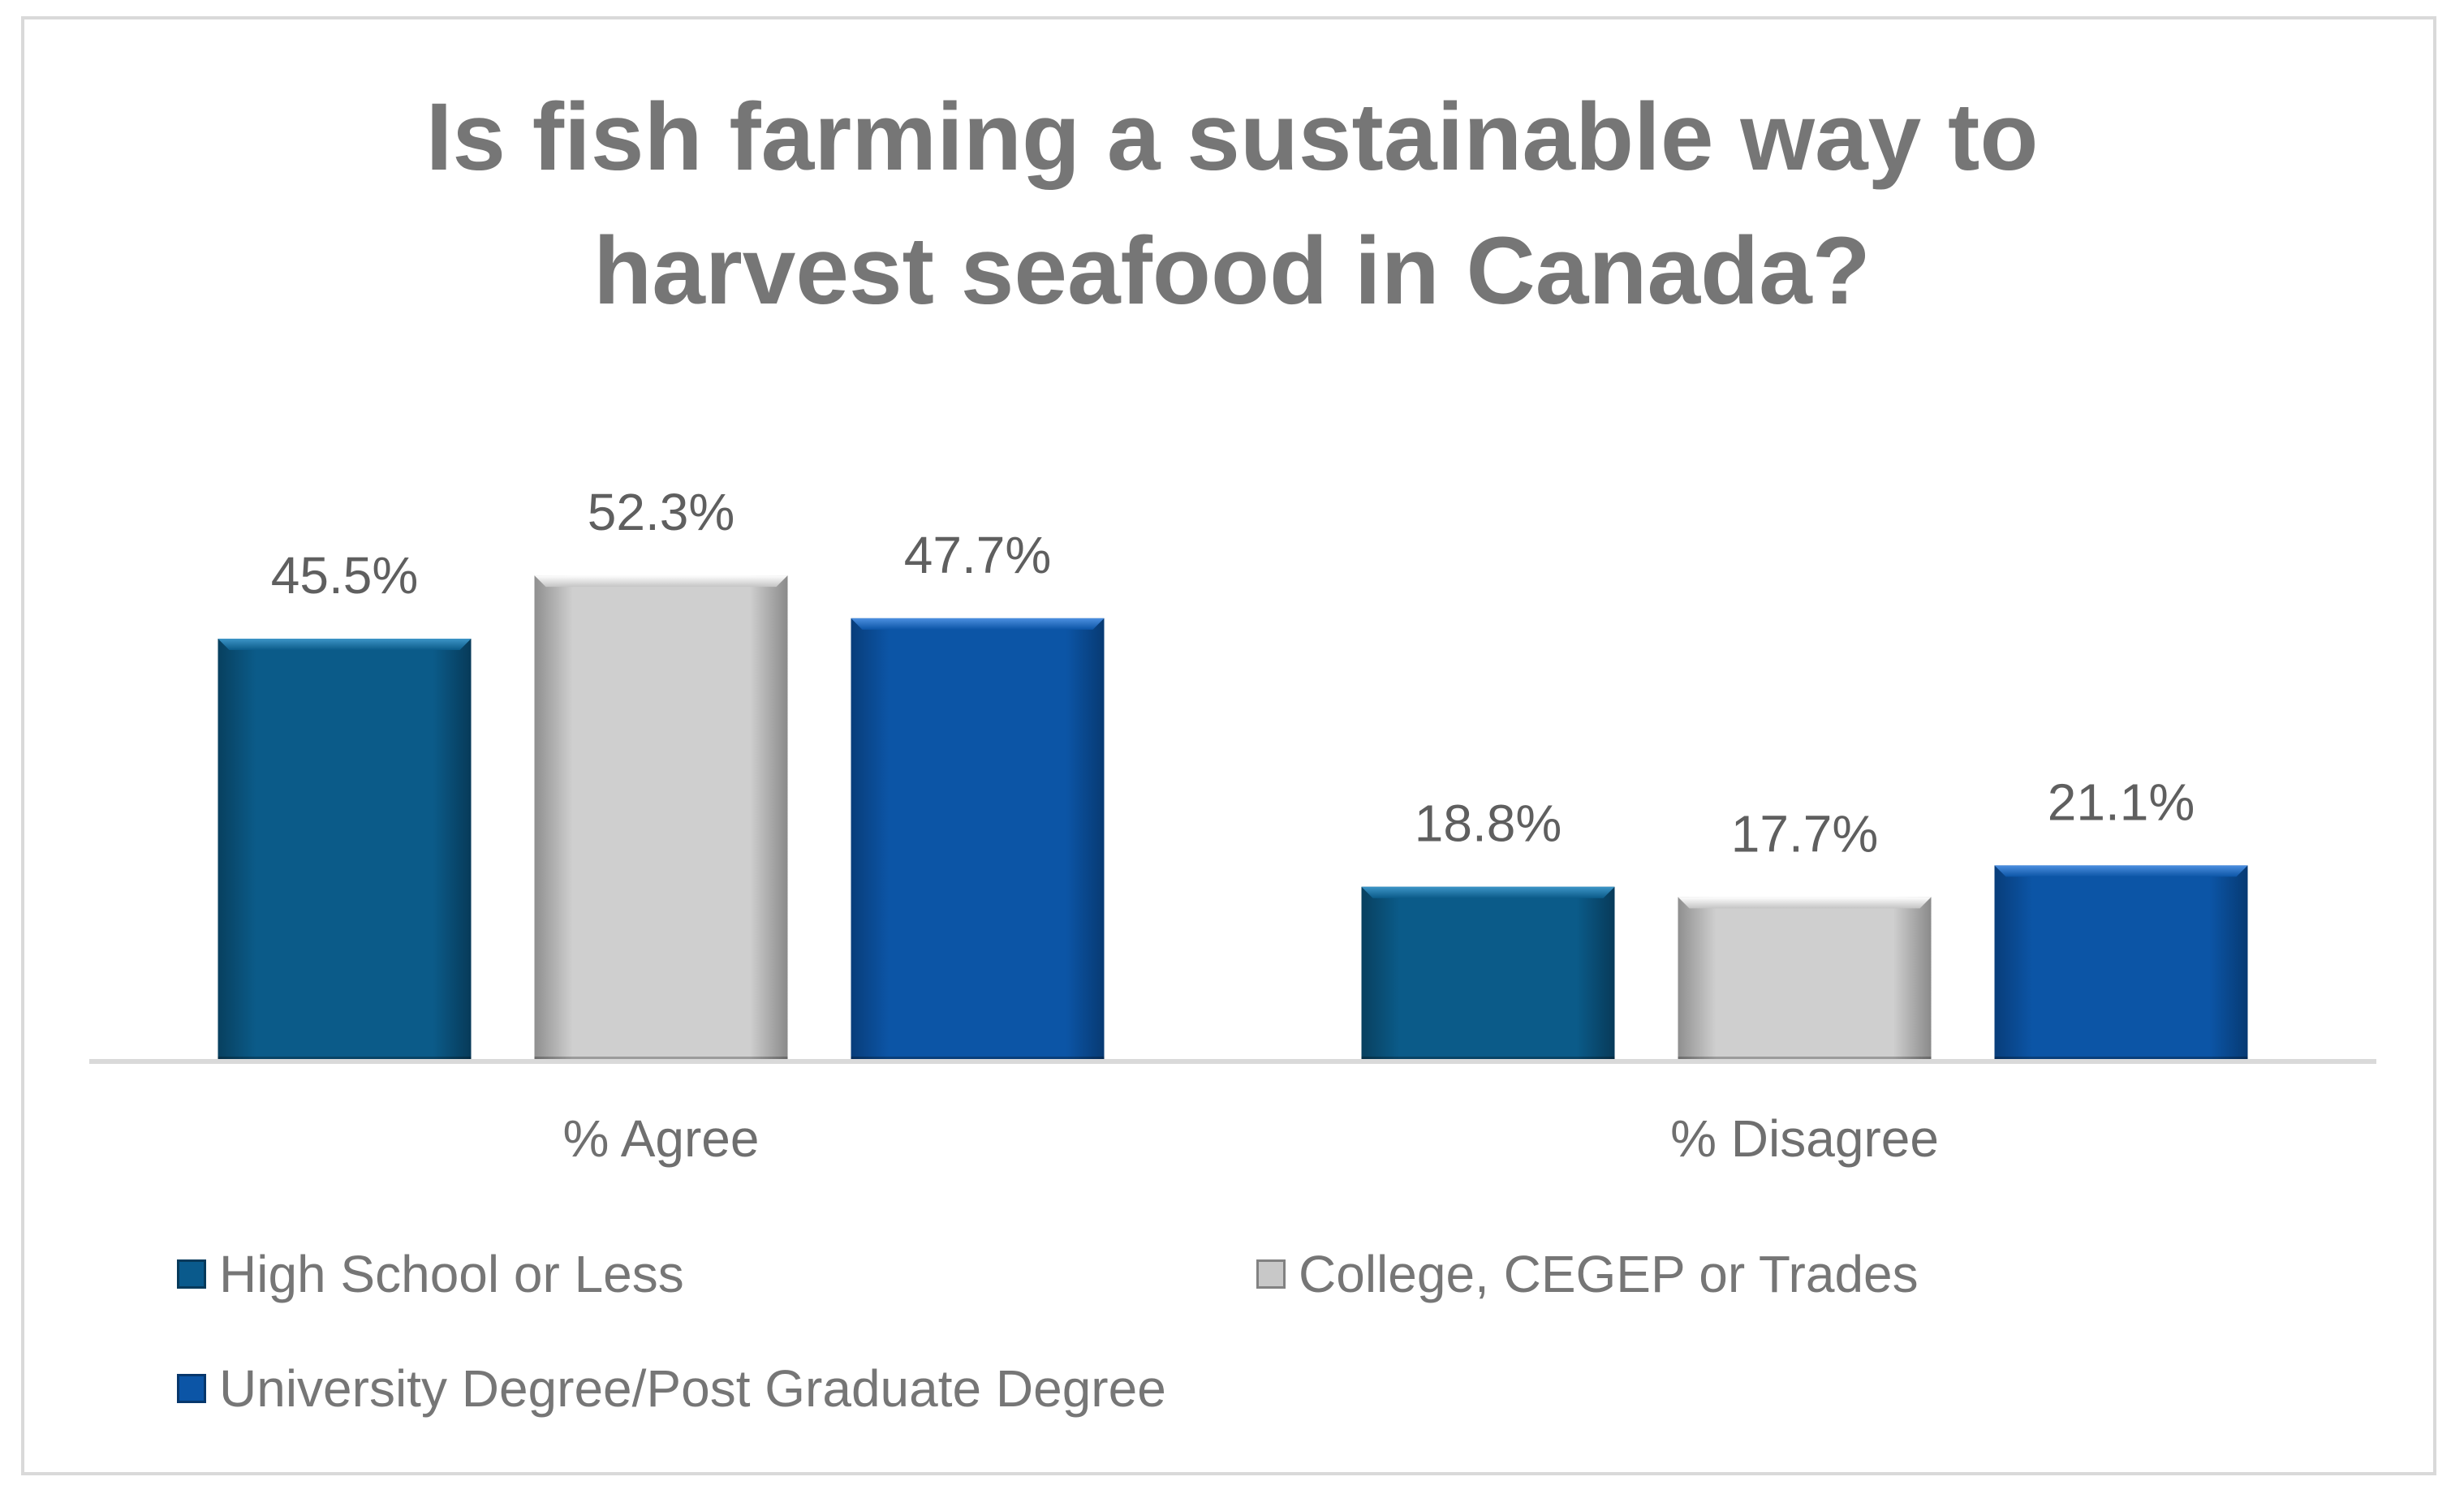 The height and width of the screenshot is (1494, 2464). Describe the element at coordinates (661, 1138) in the screenshot. I see `category-label-agree: % Agree` at that location.